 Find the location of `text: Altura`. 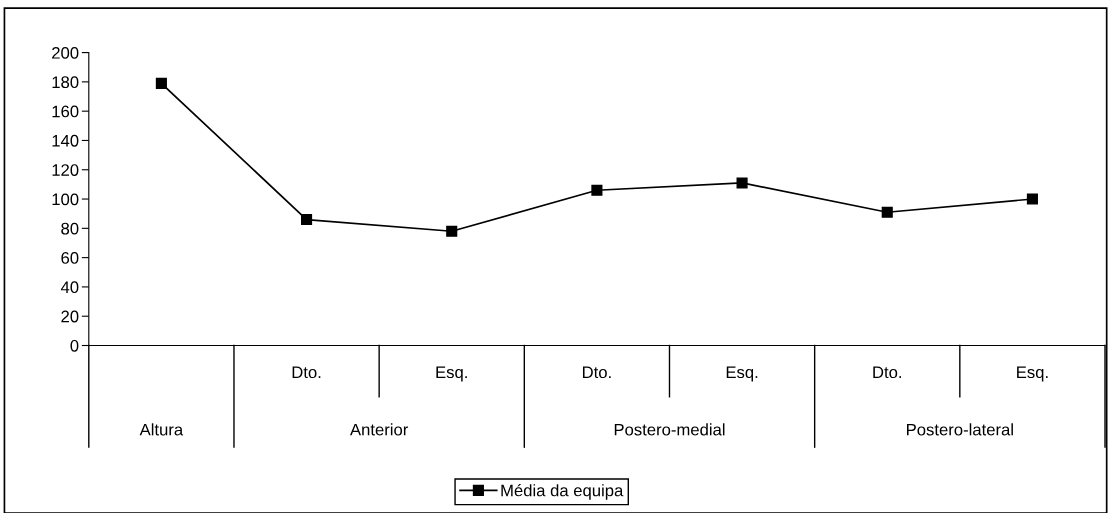

text: Altura is located at coordinates (161, 429).